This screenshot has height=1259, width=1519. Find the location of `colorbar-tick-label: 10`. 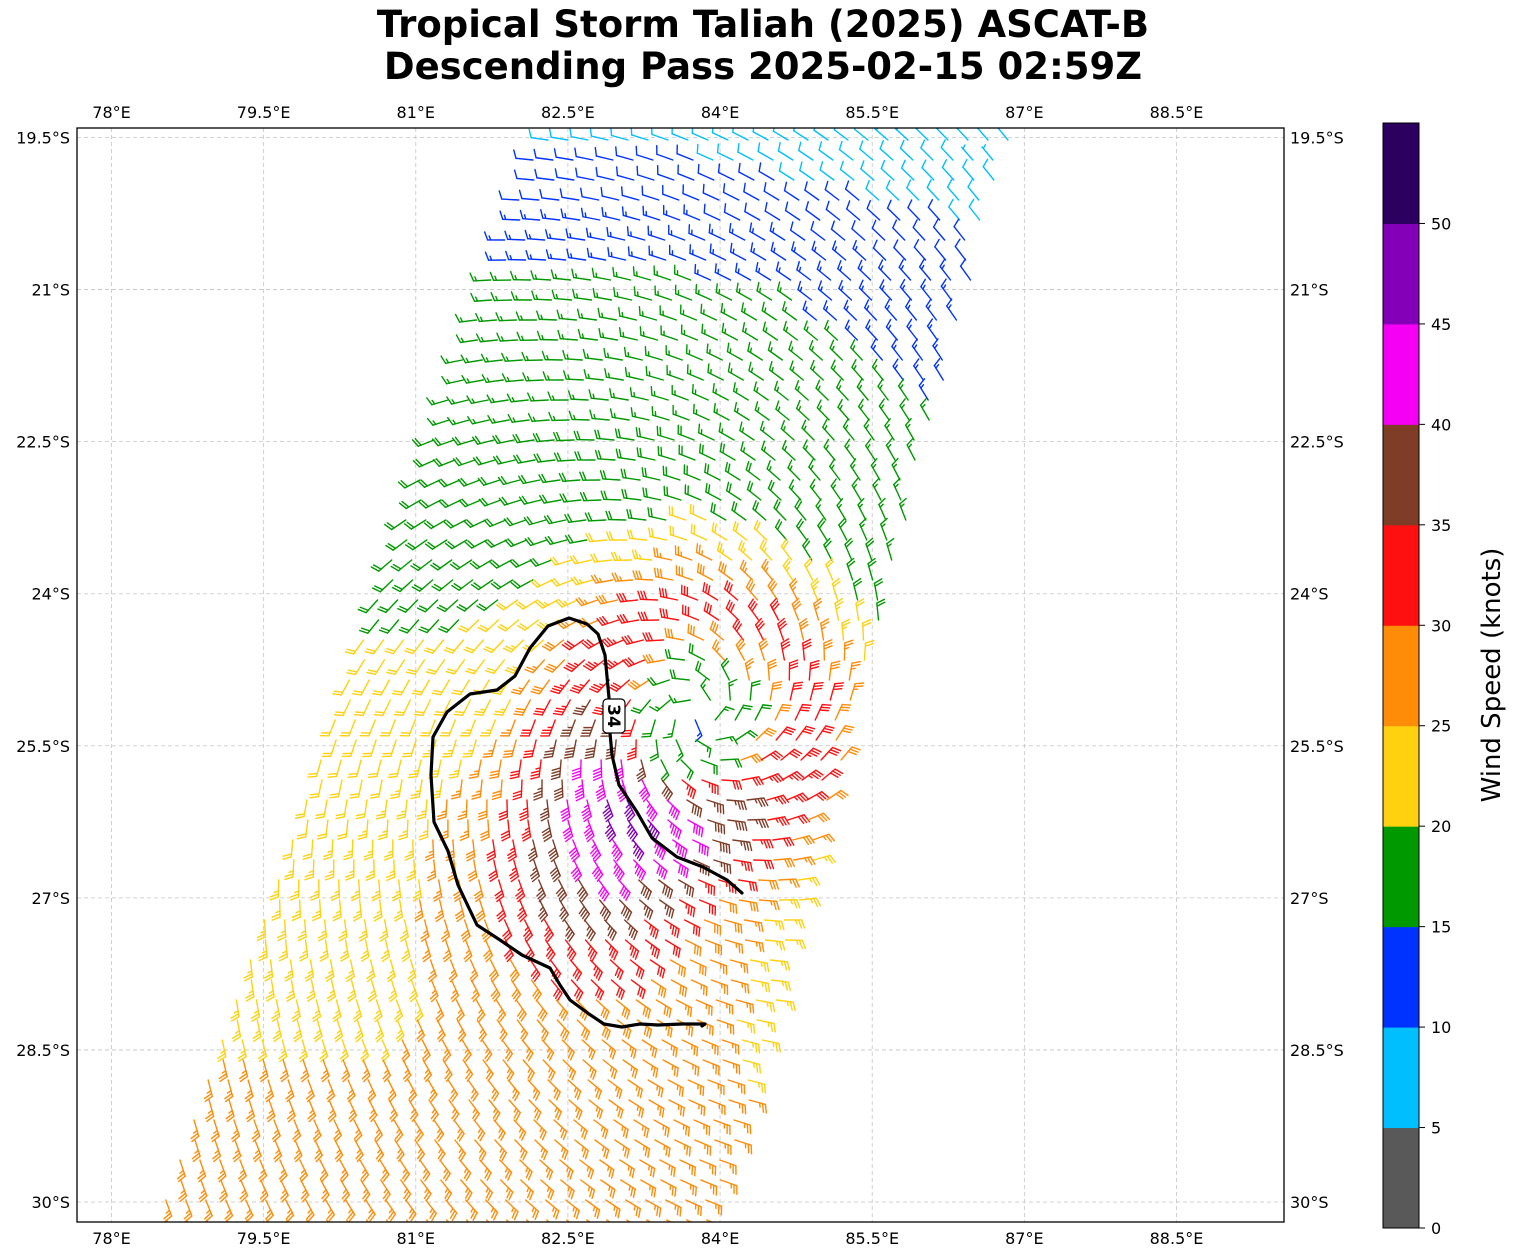

colorbar-tick-label: 10 is located at coordinates (1441, 1027).